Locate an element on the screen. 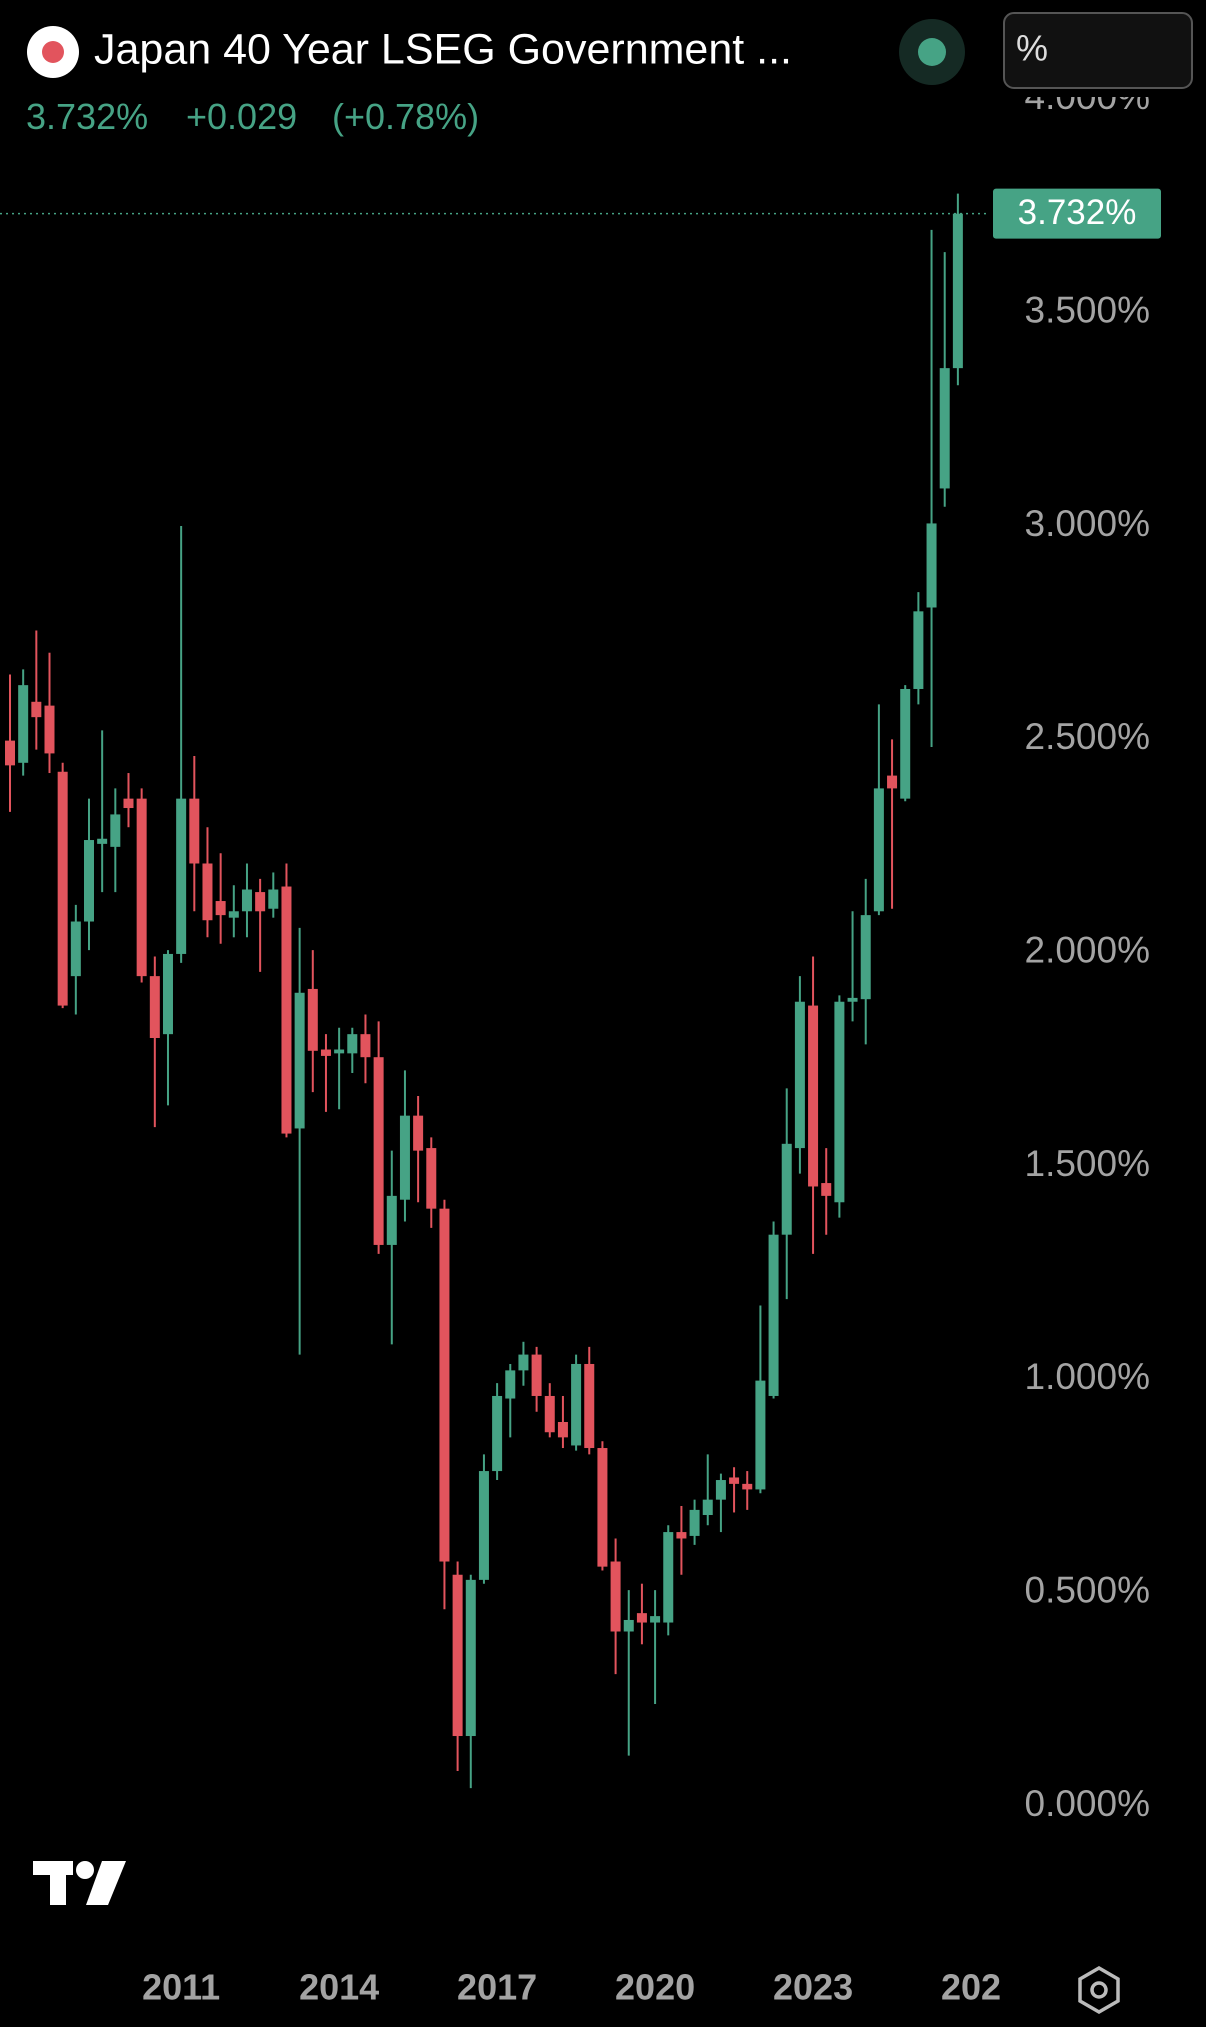 This screenshot has height=2027, width=1206. x-tick-label: 2017 is located at coordinates (497, 1987).